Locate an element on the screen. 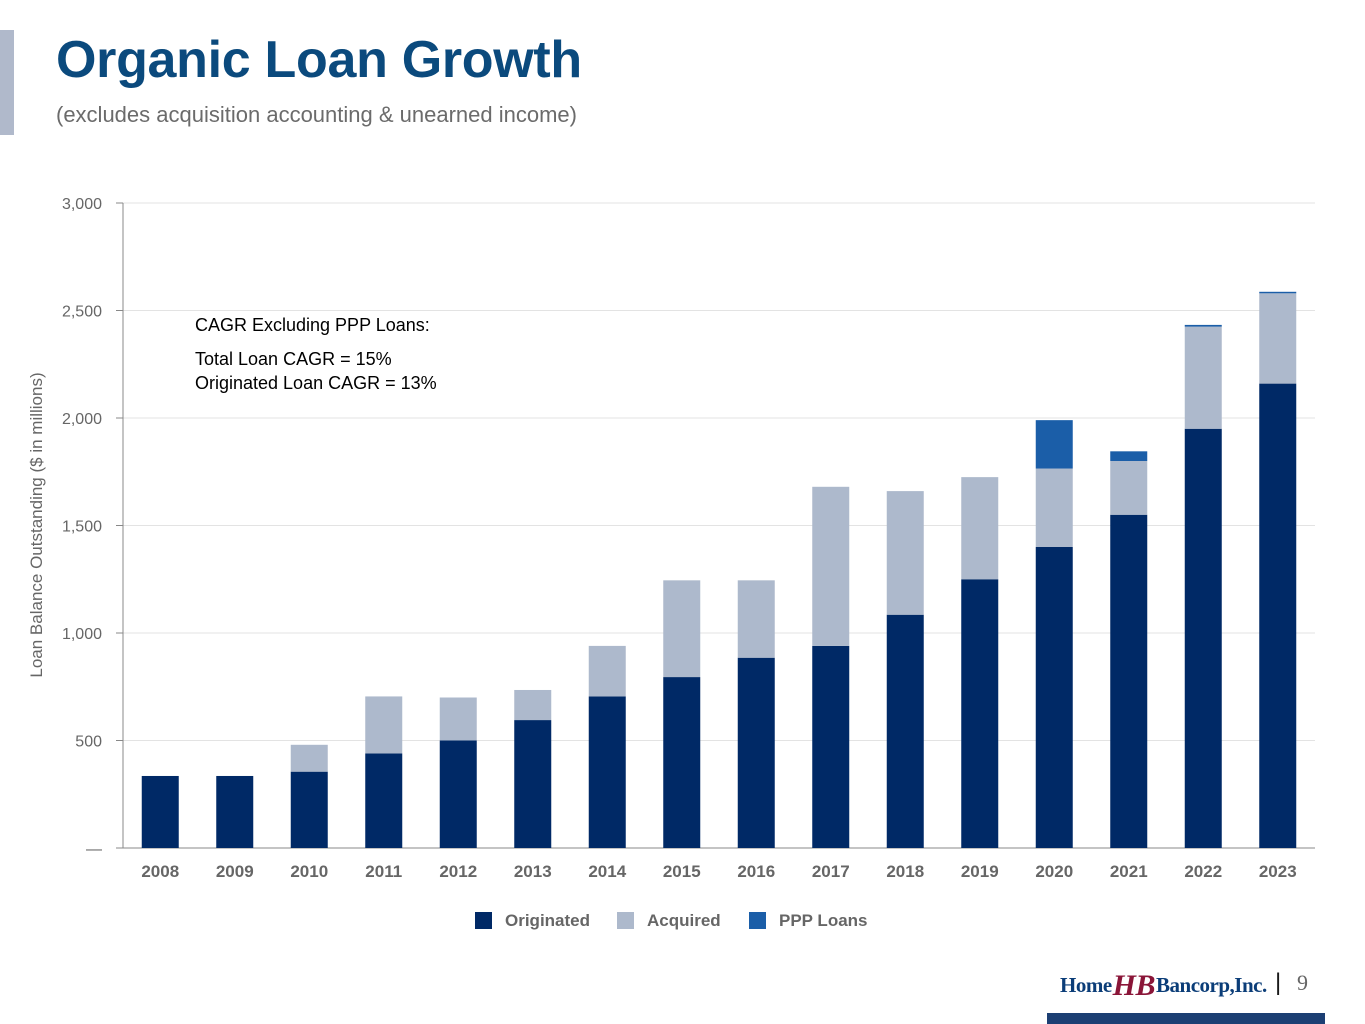 Image resolution: width=1365 pixels, height=1024 pixels. x-tick-label: 2012 is located at coordinates (458, 871).